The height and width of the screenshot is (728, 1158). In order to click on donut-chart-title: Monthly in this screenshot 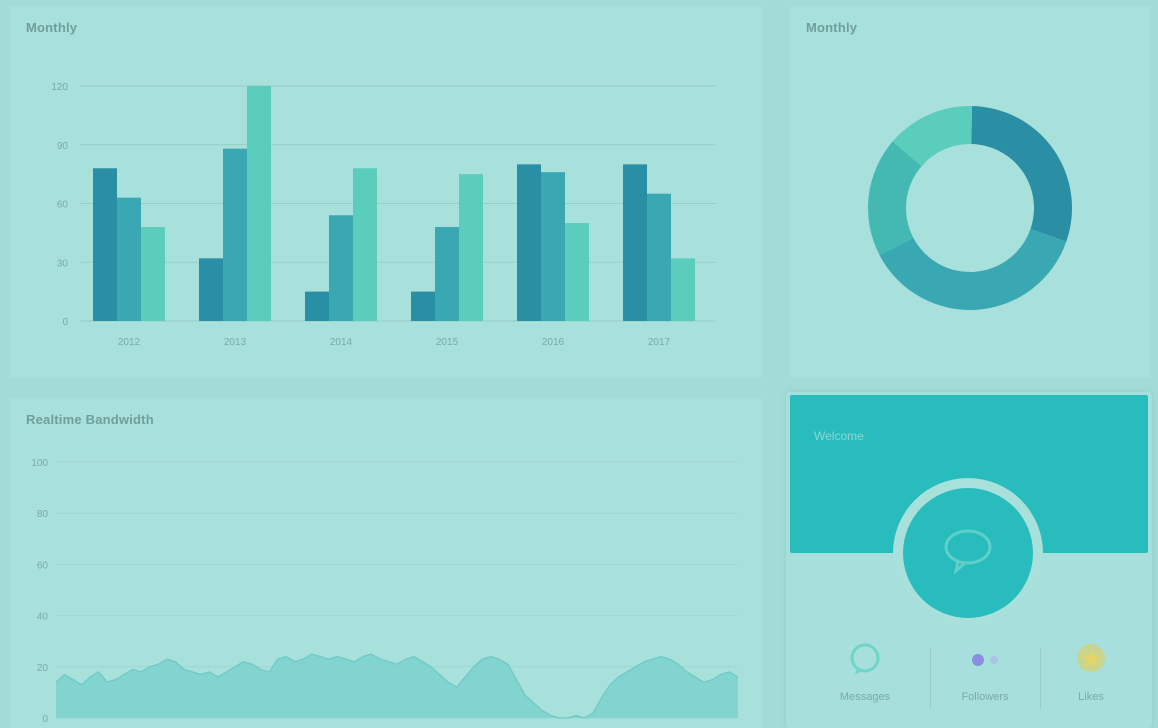, I will do `click(832, 27)`.